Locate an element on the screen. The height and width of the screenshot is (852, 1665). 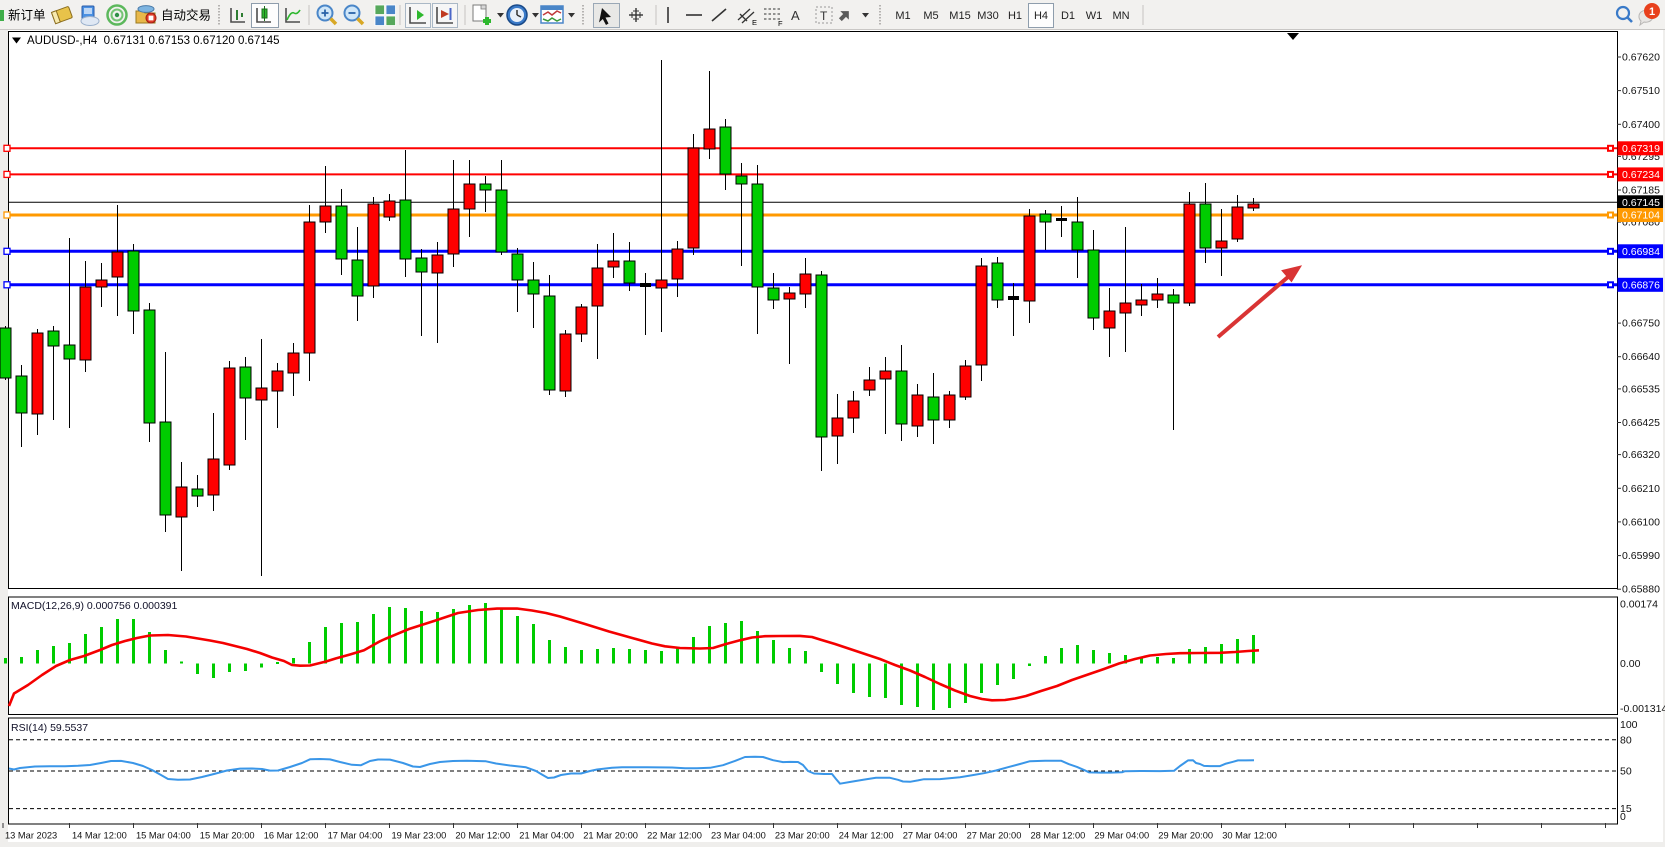
svg-text: 21 Mar 20:00 is located at coordinates (610, 836).